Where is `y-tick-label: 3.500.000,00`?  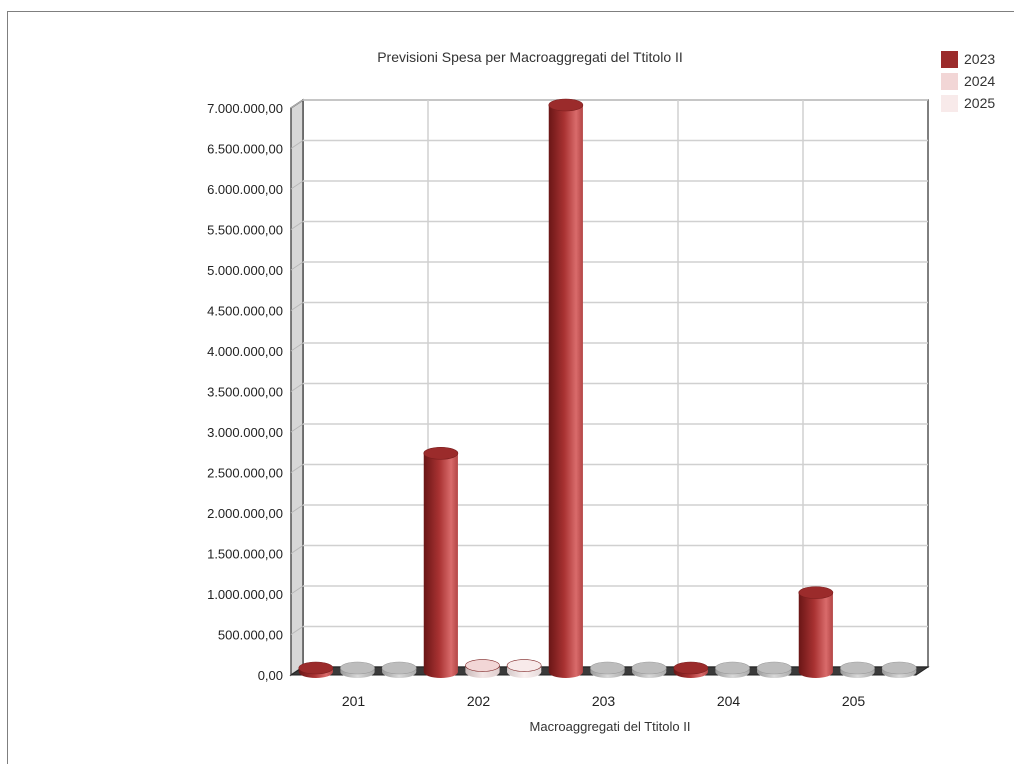
y-tick-label: 3.500.000,00 is located at coordinates (245, 392).